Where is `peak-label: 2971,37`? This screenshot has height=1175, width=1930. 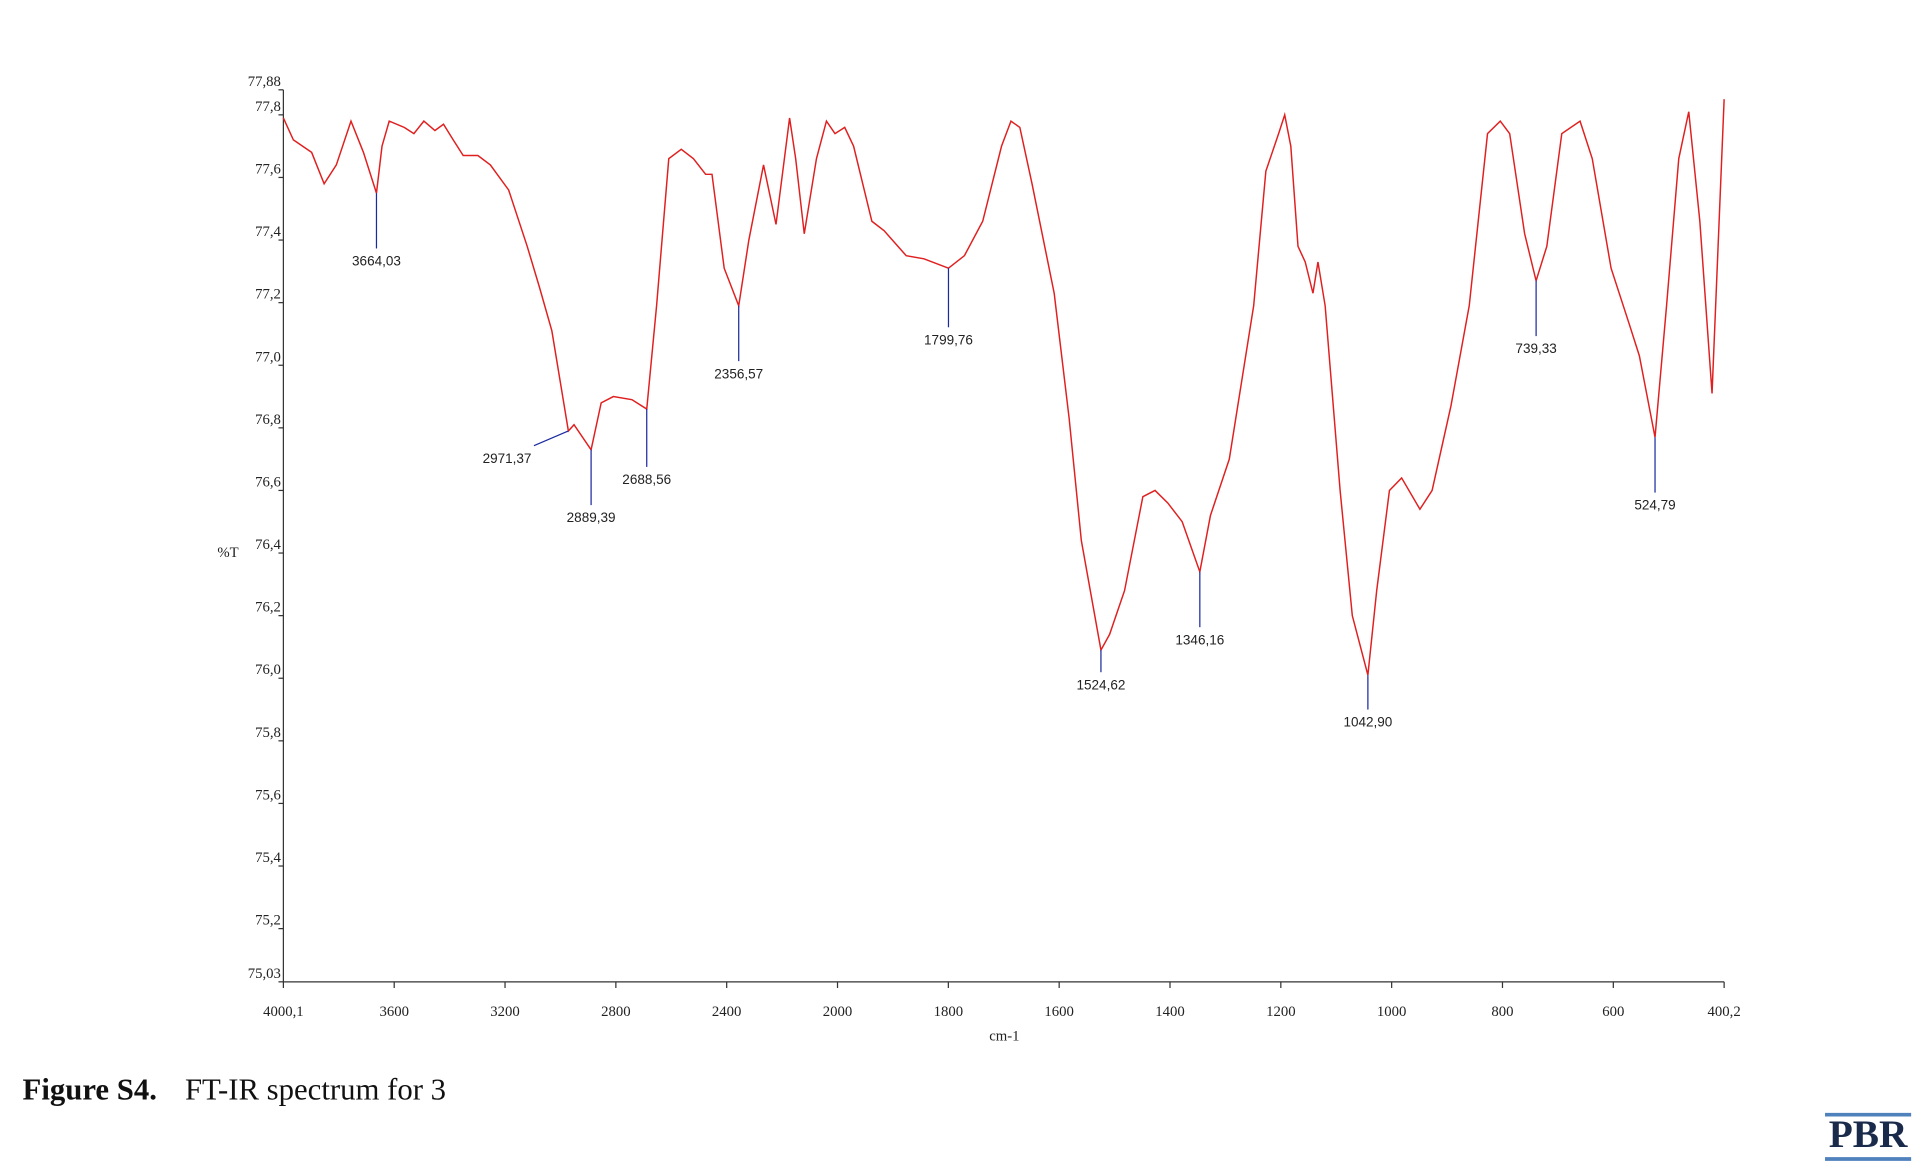
peak-label: 2971,37 is located at coordinates (507, 458).